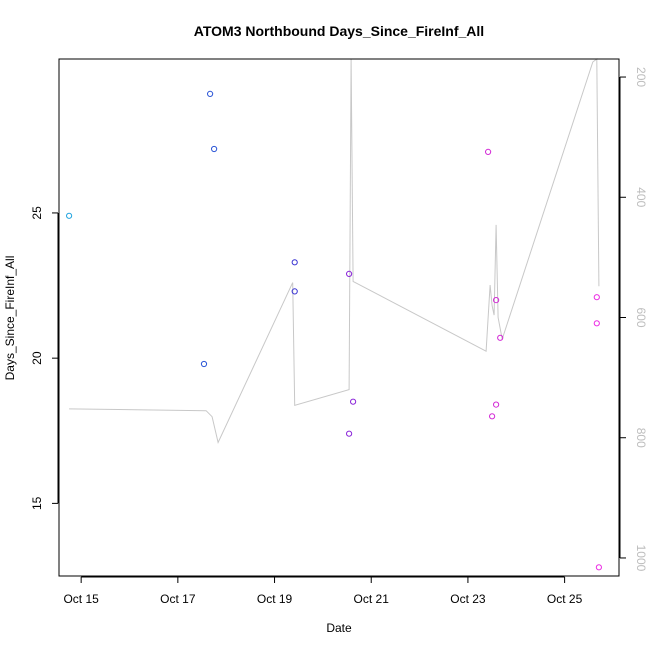  I want to click on y-axis-label: Days_Since_FireInf_All, so click(10, 318).